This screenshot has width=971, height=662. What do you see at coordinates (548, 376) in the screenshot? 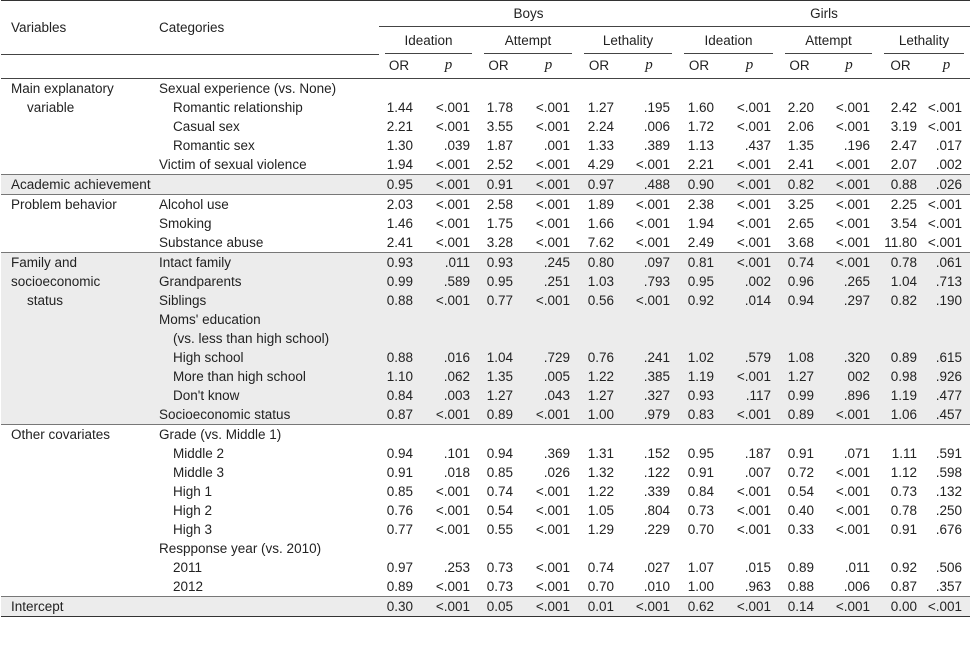
I see `p-value: .005` at bounding box center [548, 376].